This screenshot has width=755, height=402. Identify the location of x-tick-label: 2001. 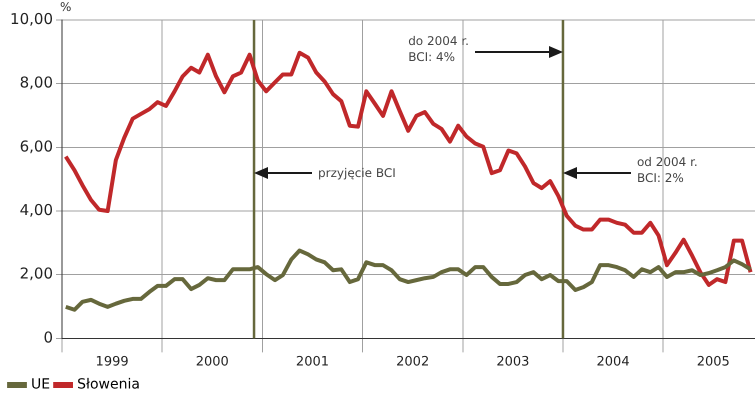
(313, 362).